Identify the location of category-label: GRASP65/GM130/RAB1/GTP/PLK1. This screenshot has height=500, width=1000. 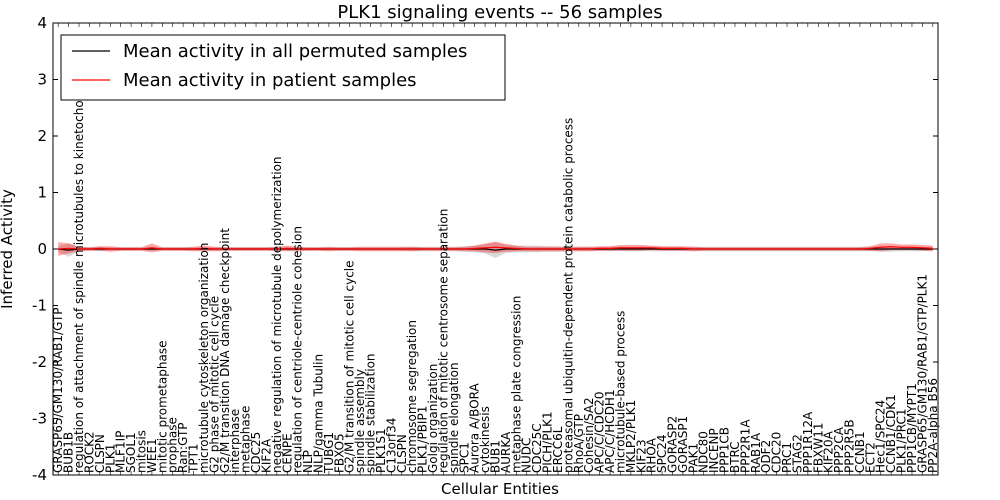
(922, 373).